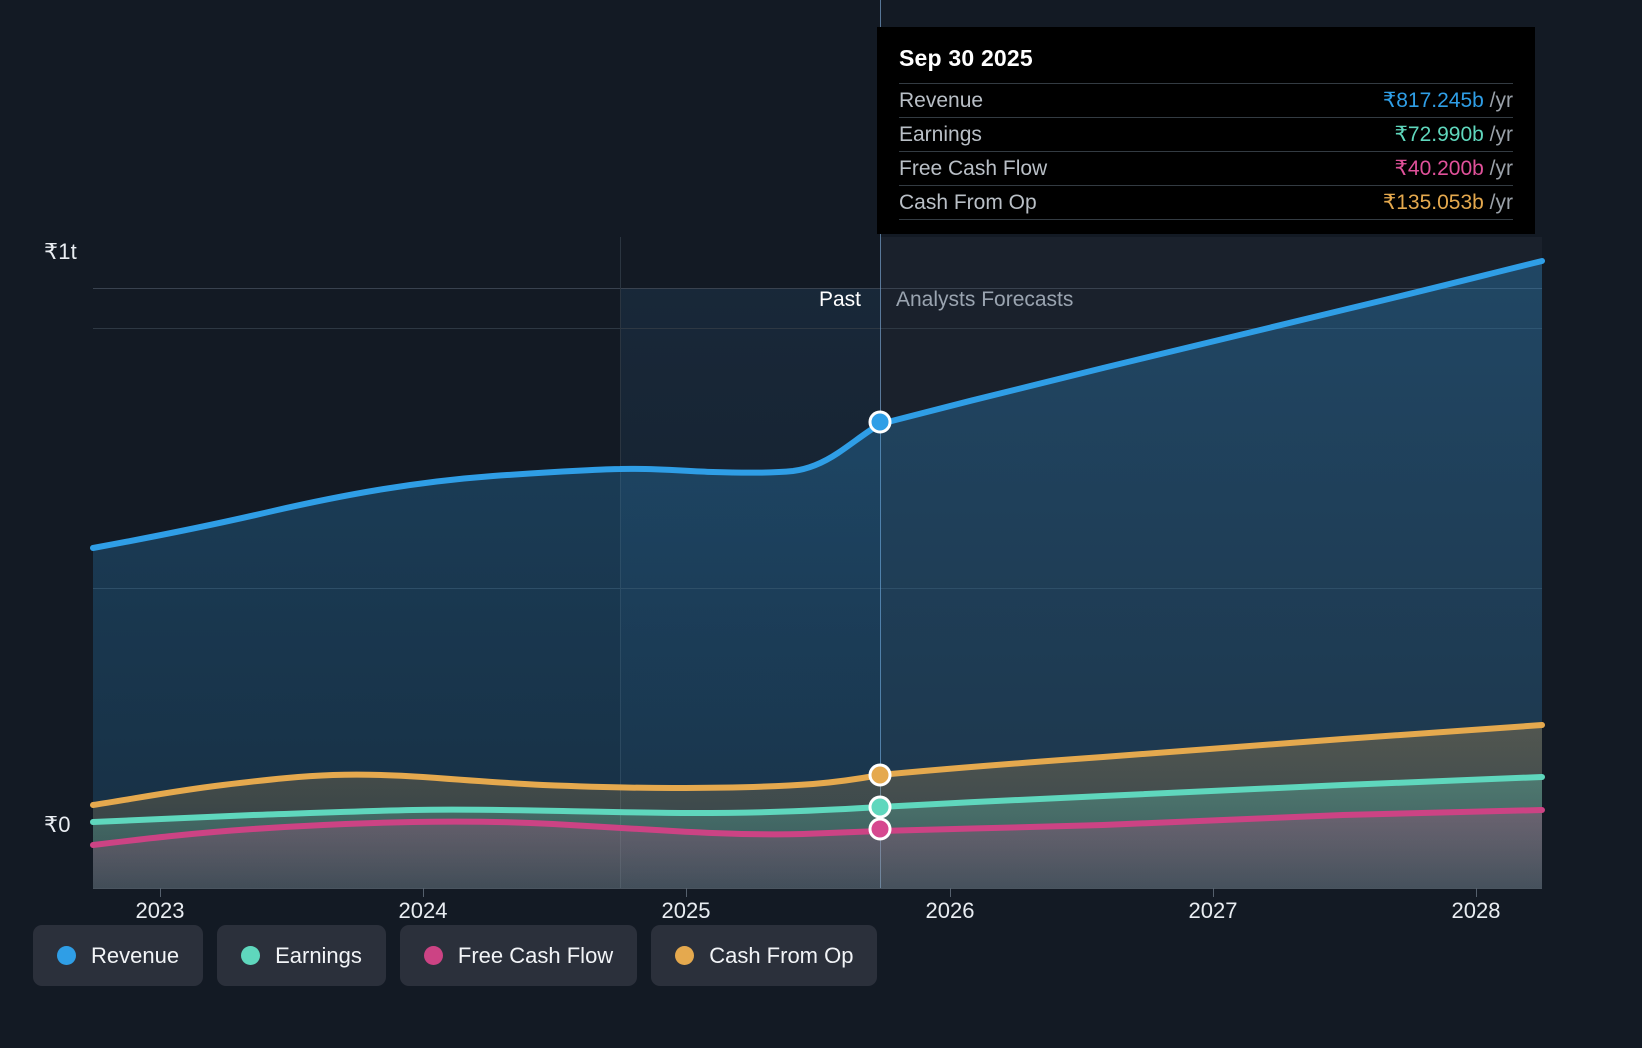  Describe the element at coordinates (1206, 134) in the screenshot. I see `tooltip-row-earnings: Earnings ₹72.990b /yr` at that location.